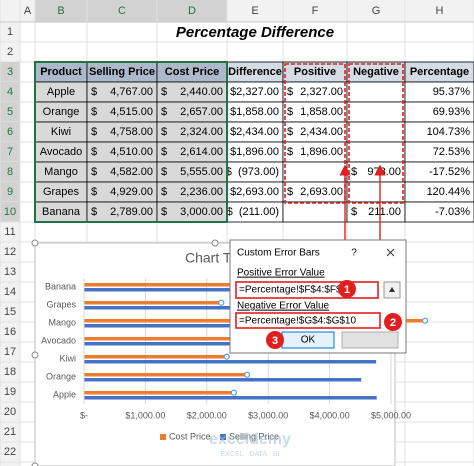 This screenshot has height=466, width=474. What do you see at coordinates (10, 372) in the screenshot?
I see `row-number: 18` at bounding box center [10, 372].